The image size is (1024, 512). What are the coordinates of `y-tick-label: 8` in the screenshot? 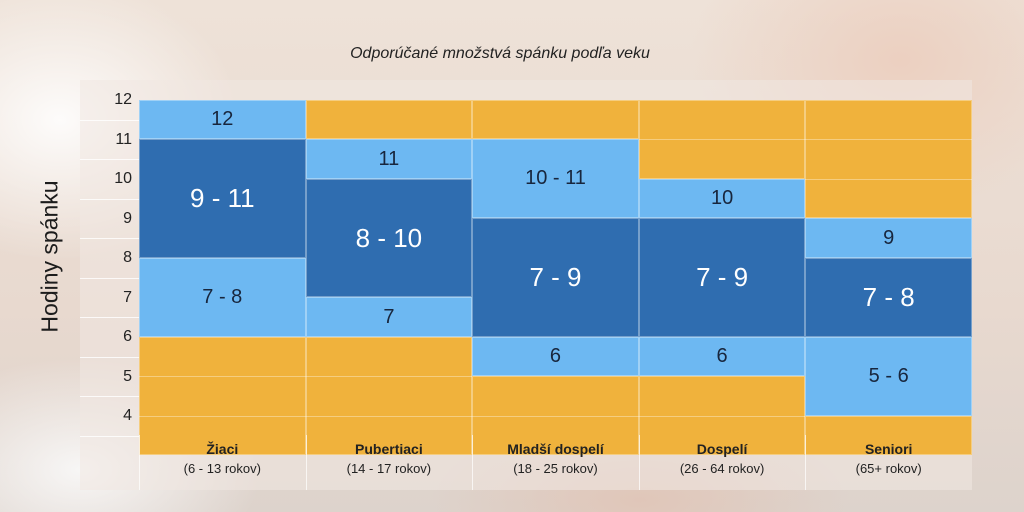 It's located at (127, 257).